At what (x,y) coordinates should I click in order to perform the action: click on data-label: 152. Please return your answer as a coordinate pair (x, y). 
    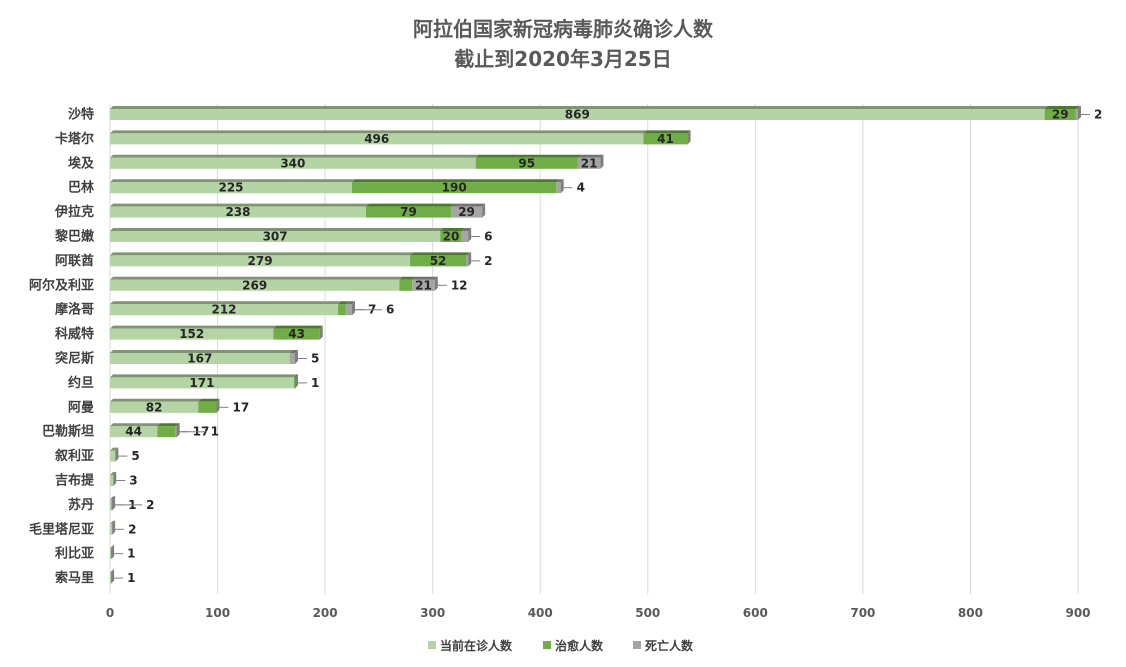
    Looking at the image, I should click on (191, 334).